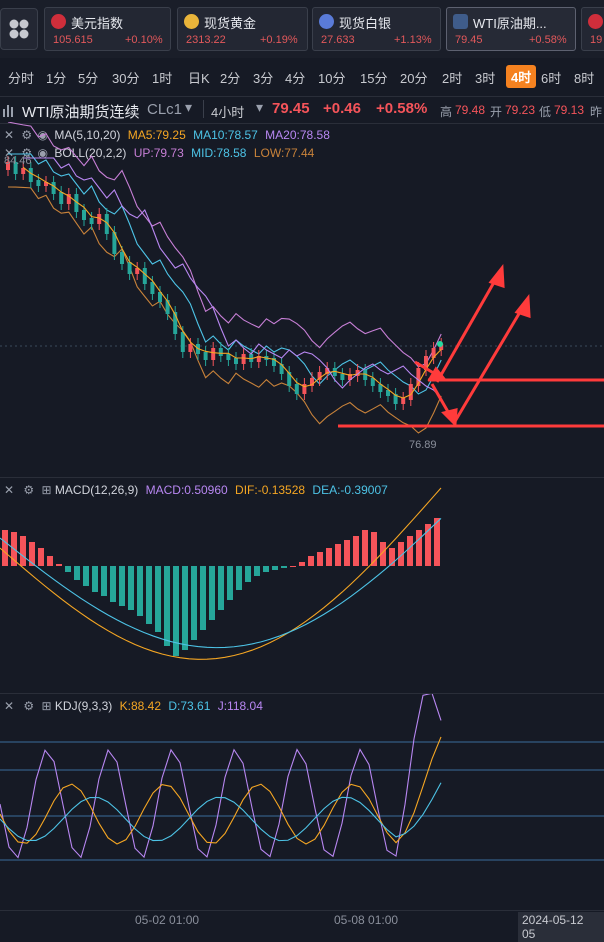 This screenshot has width=604, height=942. I want to click on ticker-name: 现货白银, so click(365, 23).